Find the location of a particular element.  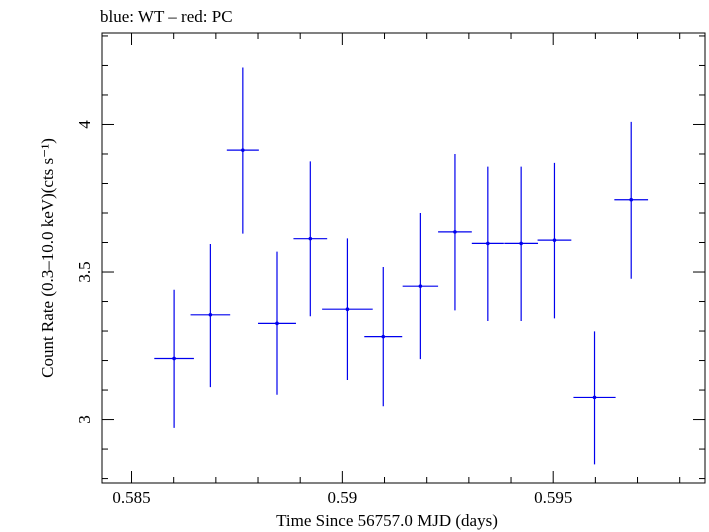

y-tick-label: 3 is located at coordinates (84, 419).